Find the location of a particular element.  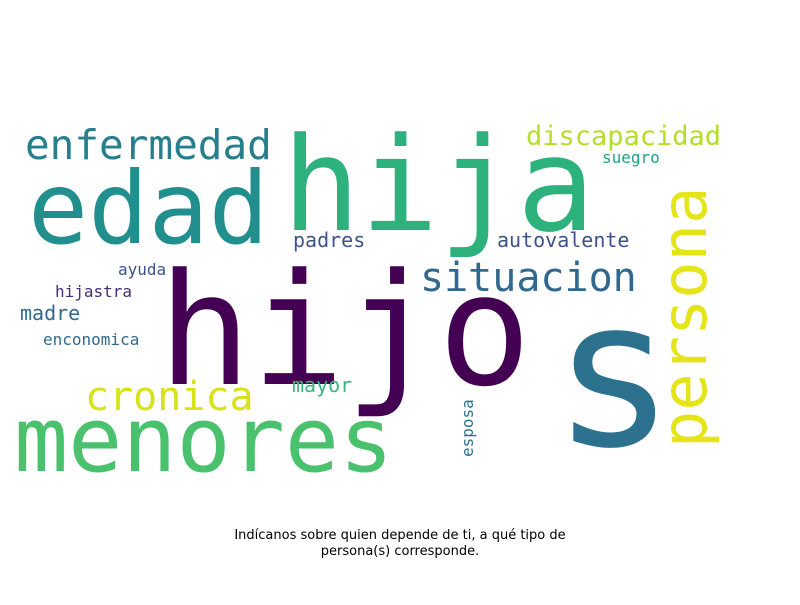

word-enconomica: enconomica is located at coordinates (91, 339).